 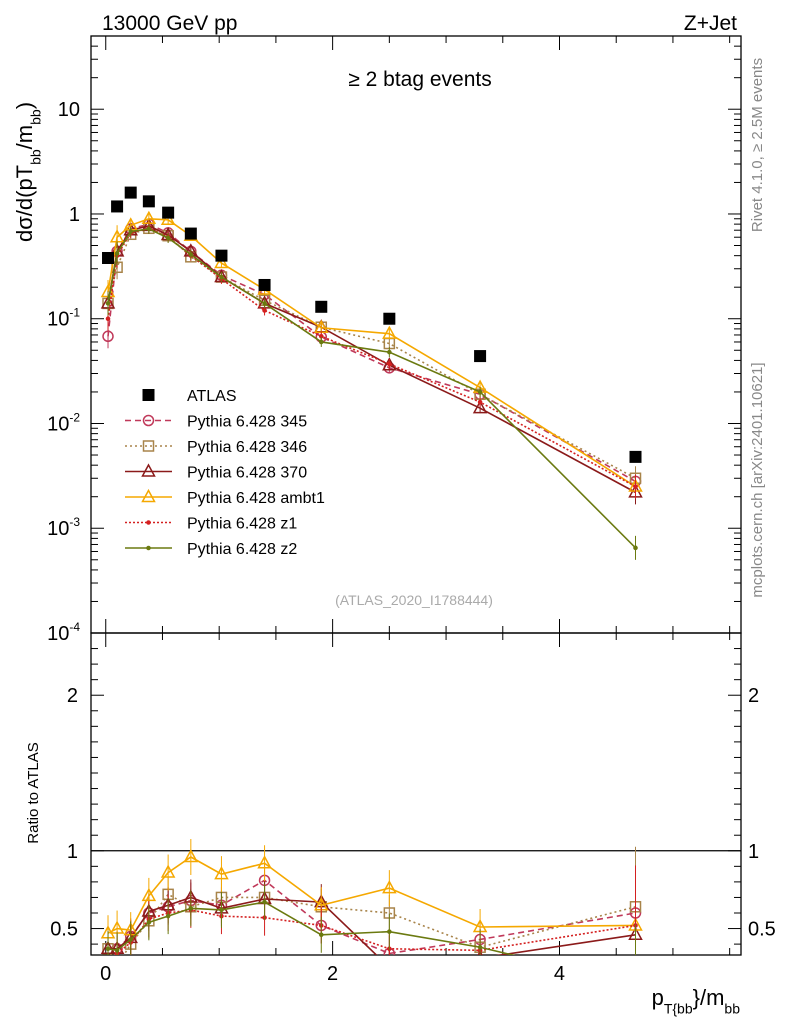 What do you see at coordinates (753, 696) in the screenshot?
I see `ratio-y-tick-label-right: 2` at bounding box center [753, 696].